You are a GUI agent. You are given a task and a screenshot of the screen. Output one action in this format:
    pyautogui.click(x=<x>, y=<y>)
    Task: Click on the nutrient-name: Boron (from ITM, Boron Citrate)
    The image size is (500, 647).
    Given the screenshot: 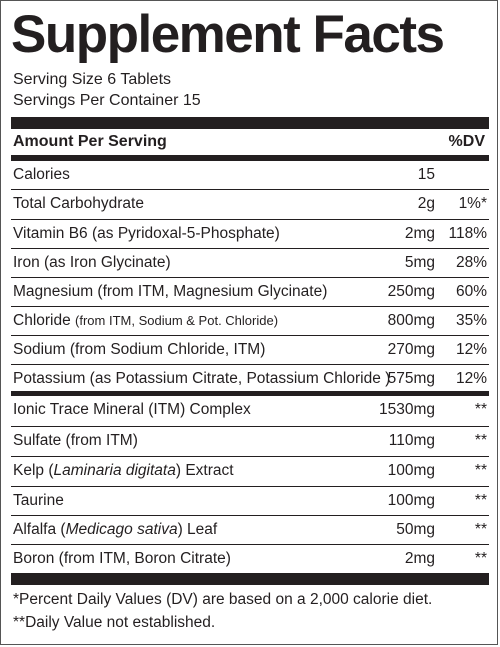 What is the action you would take?
    pyautogui.click(x=122, y=558)
    